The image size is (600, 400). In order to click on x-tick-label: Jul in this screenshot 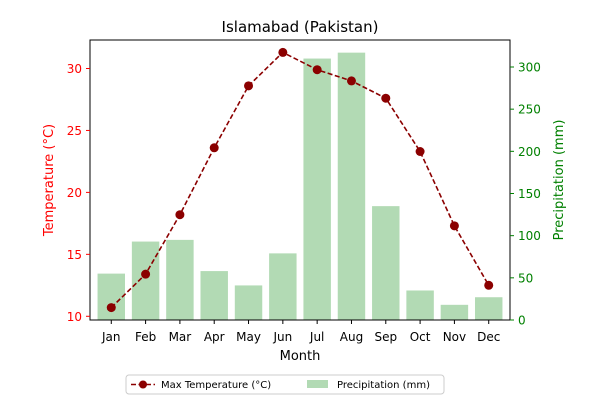, I will do `click(316, 337)`.